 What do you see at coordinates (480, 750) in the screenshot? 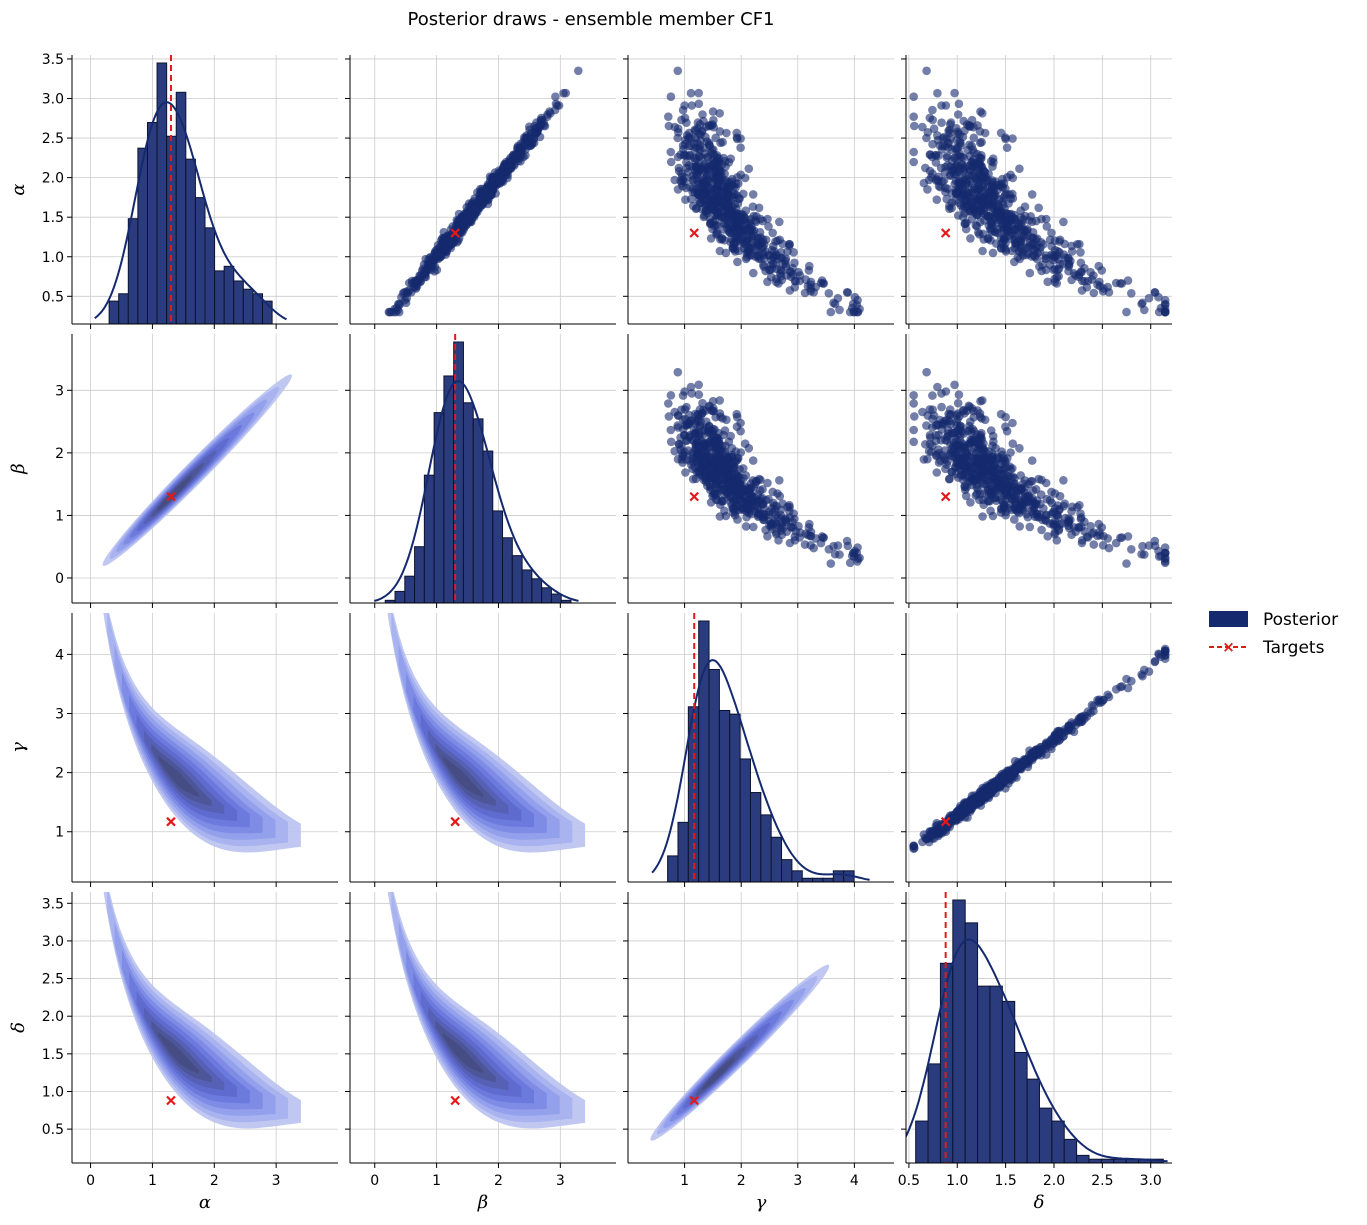
I see `panel-r2-c1` at bounding box center [480, 750].